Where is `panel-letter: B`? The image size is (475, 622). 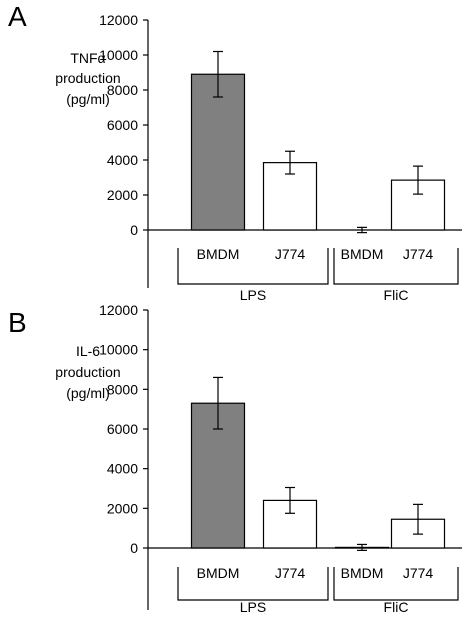
panel-letter: B is located at coordinates (17, 322).